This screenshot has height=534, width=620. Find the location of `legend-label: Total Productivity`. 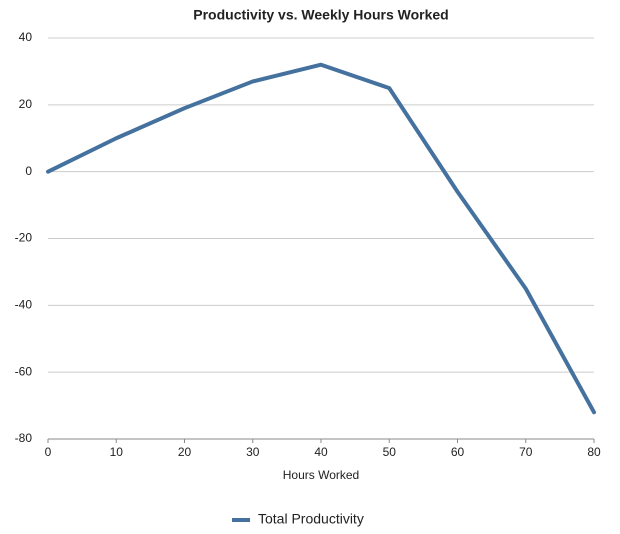

legend-label: Total Productivity is located at coordinates (311, 519).